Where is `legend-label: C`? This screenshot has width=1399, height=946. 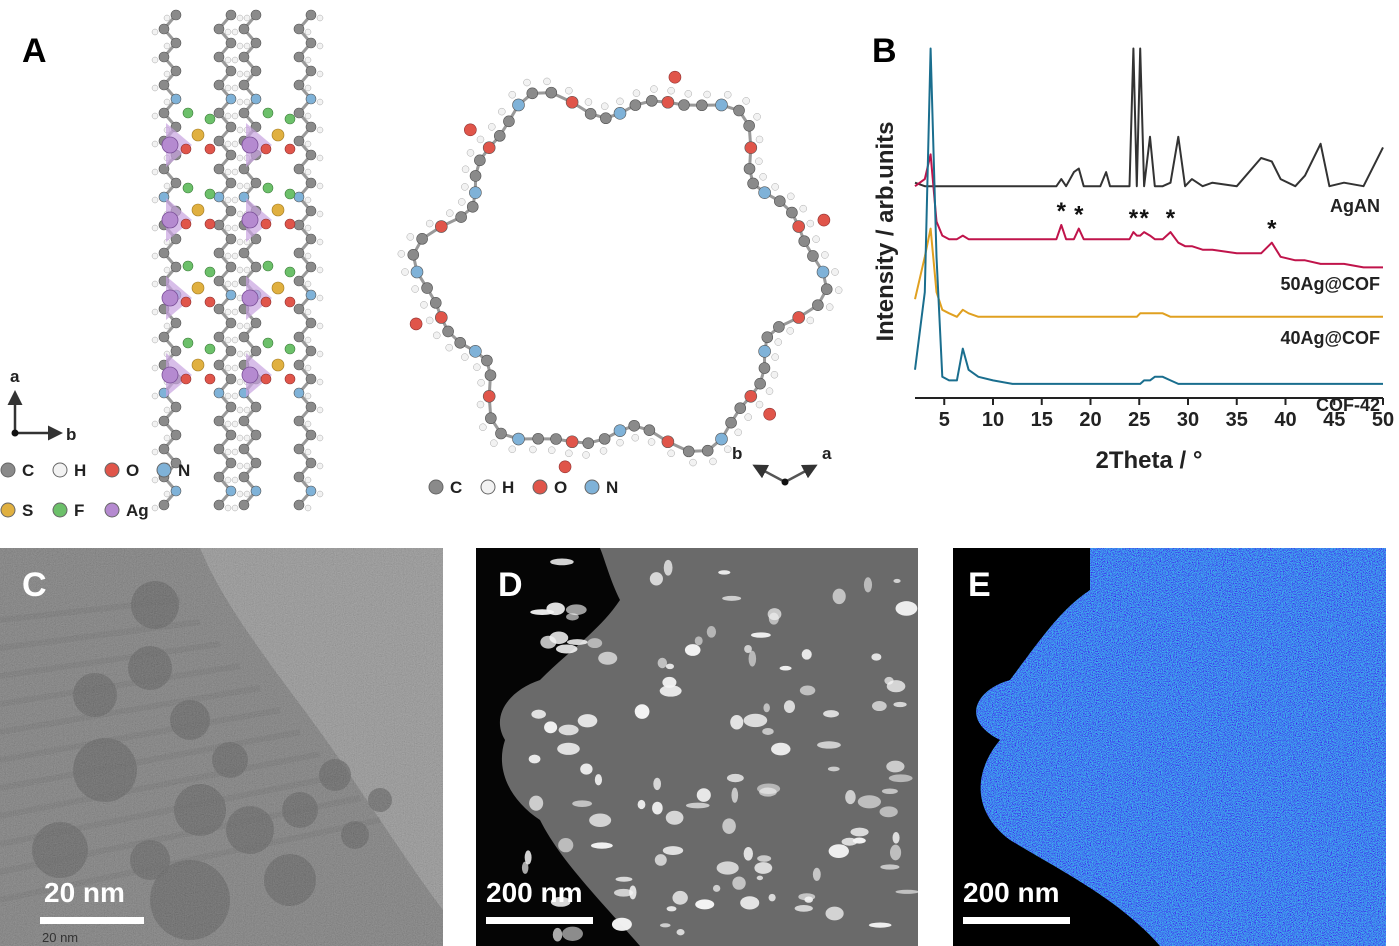
legend-label: C is located at coordinates (456, 487).